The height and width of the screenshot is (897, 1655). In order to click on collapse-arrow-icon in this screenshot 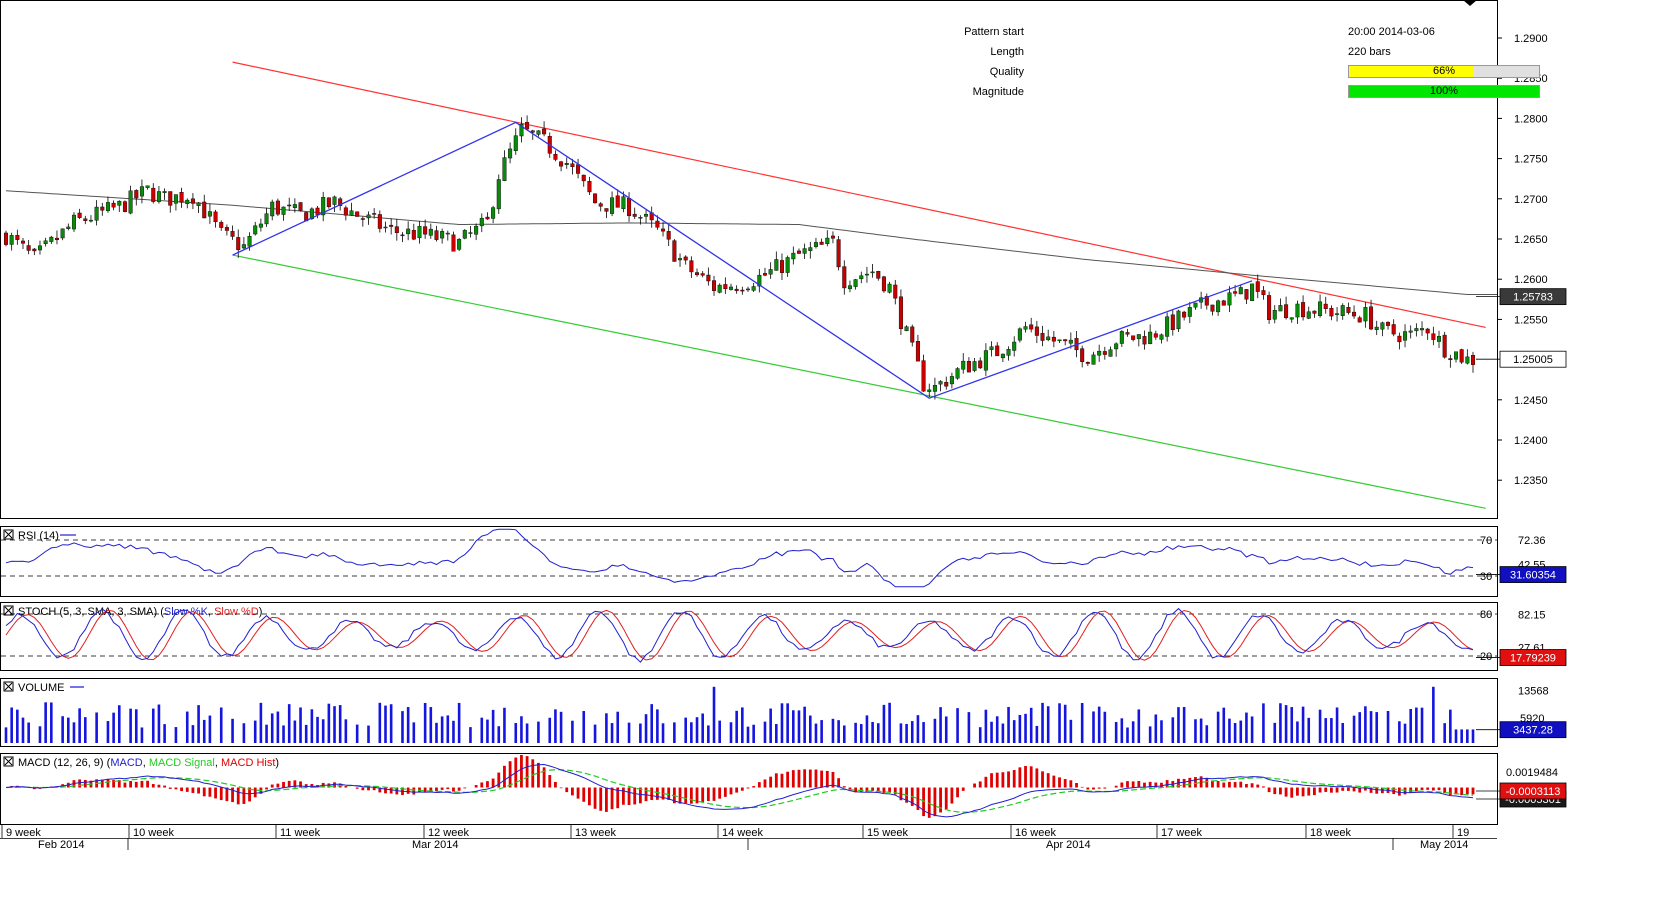, I will do `click(1470, 3)`.